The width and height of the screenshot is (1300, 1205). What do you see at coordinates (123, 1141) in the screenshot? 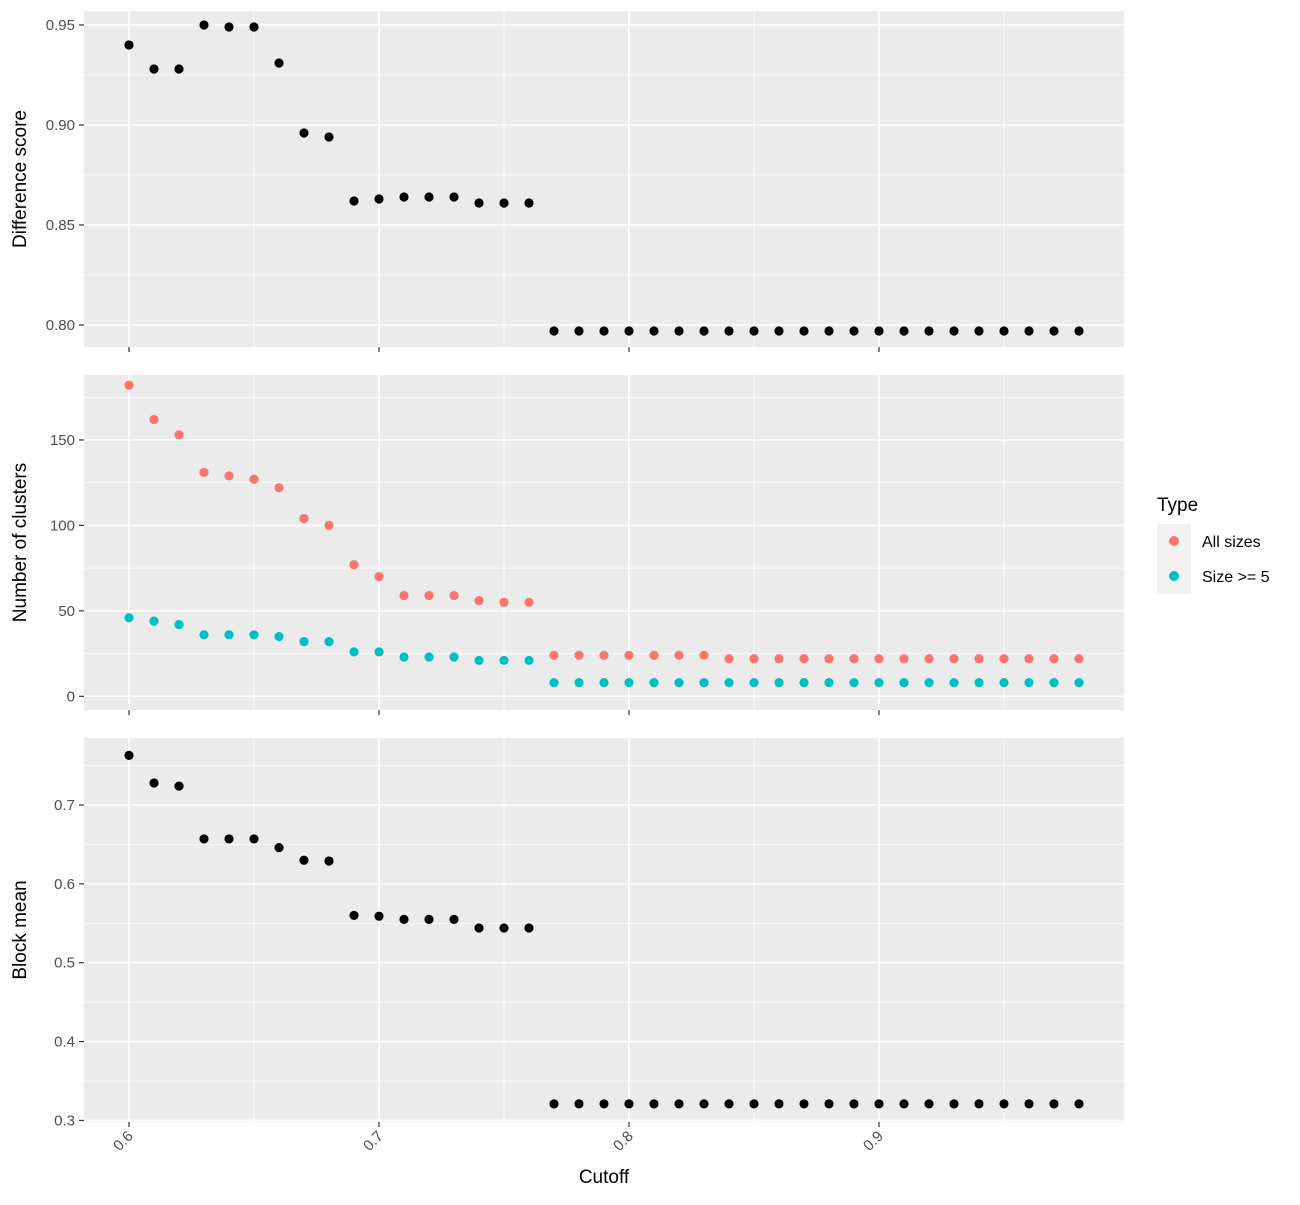
I see `x-tick-label: 0.6` at bounding box center [123, 1141].